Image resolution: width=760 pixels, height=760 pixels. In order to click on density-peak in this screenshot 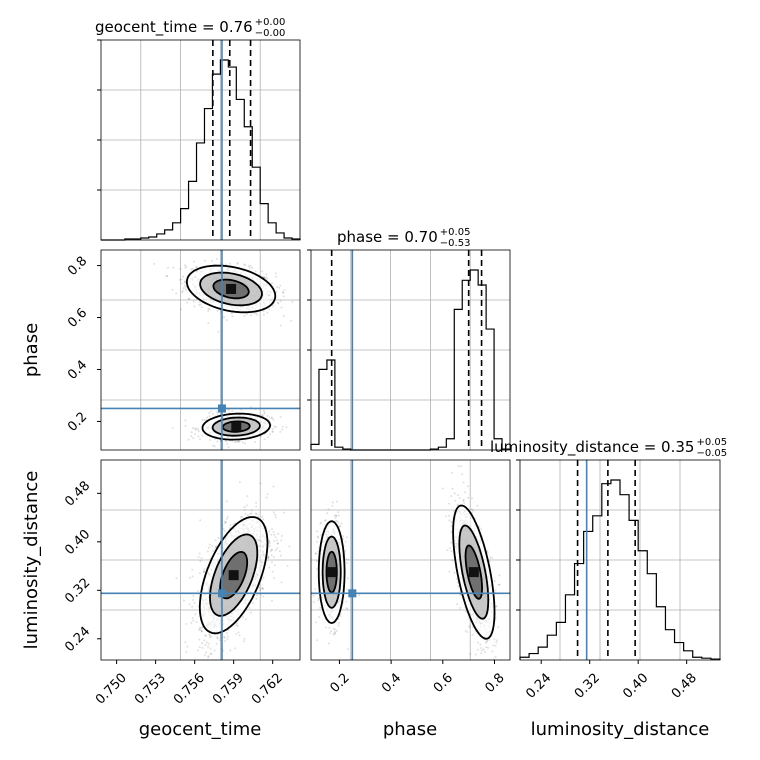, I will do `click(231, 288)`.